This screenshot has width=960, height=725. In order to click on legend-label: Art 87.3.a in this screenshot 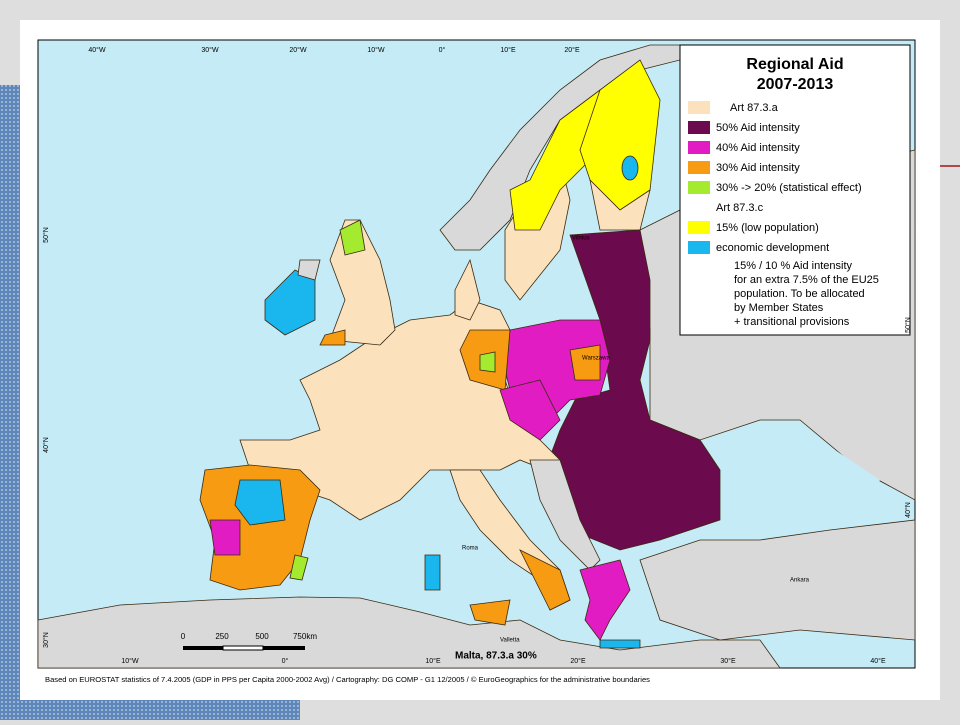, I will do `click(754, 108)`.